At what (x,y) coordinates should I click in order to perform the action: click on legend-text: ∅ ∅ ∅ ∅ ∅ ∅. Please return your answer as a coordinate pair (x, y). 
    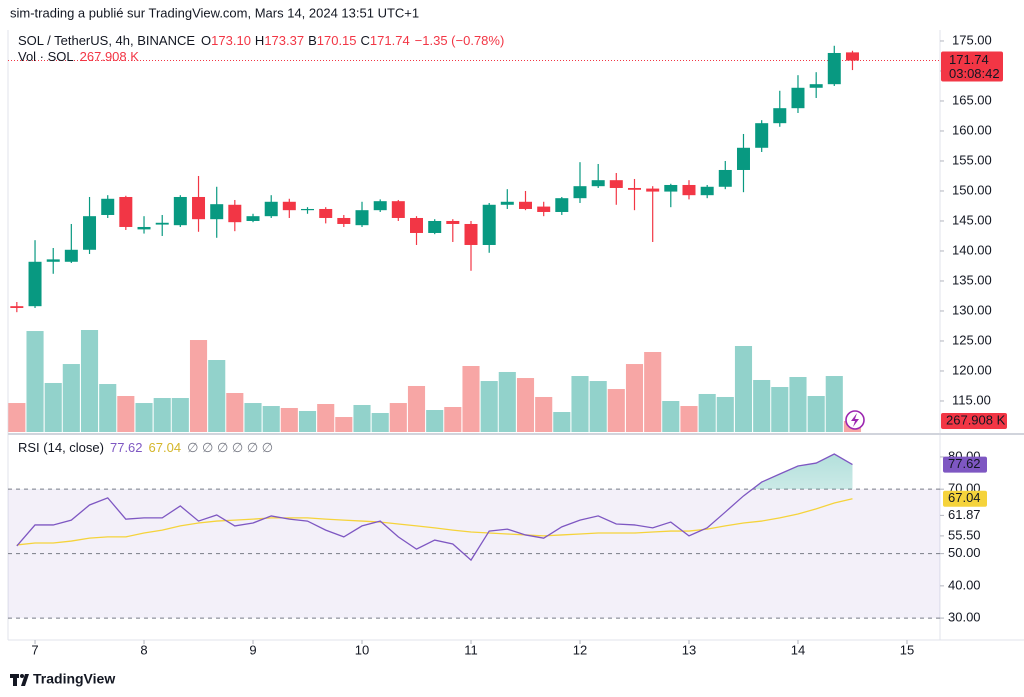
    Looking at the image, I should click on (230, 447).